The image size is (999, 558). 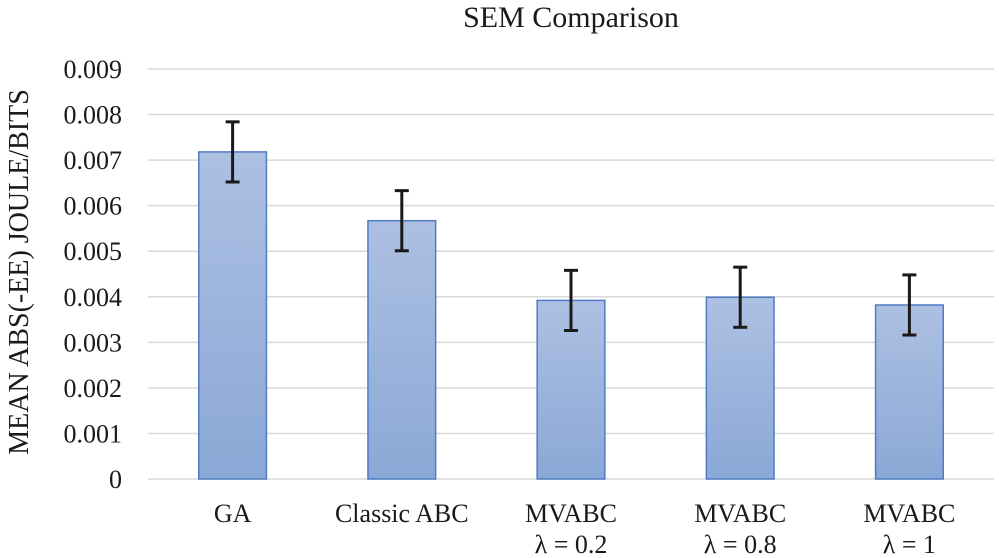 I want to click on y-tick-label: 0.004, so click(x=93, y=297).